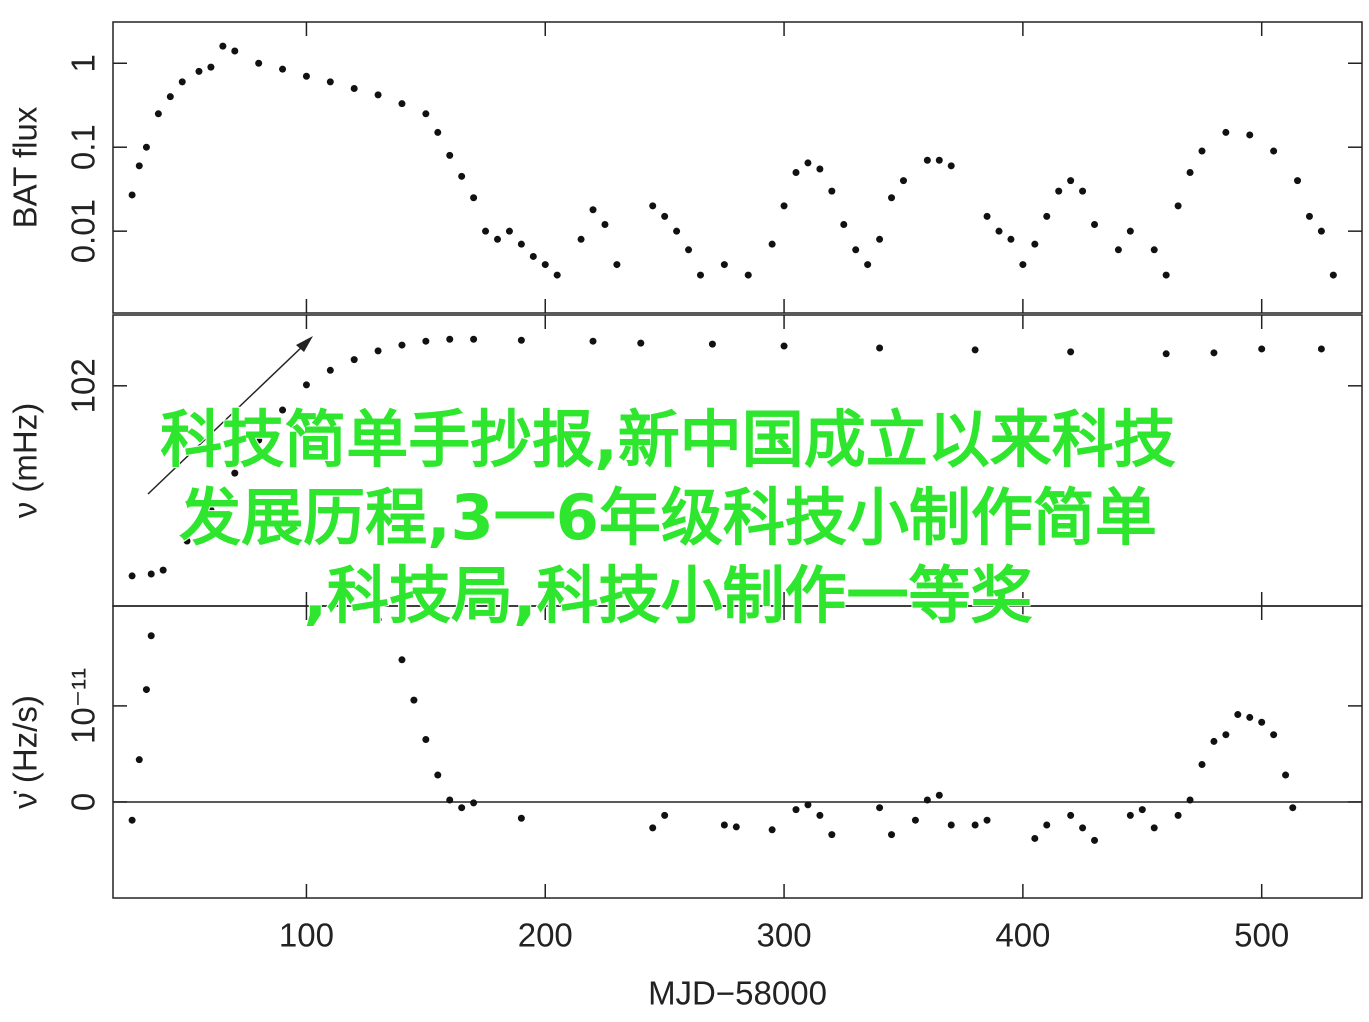 This screenshot has width=1369, height=1022. I want to click on arrow-head, so click(304, 344).